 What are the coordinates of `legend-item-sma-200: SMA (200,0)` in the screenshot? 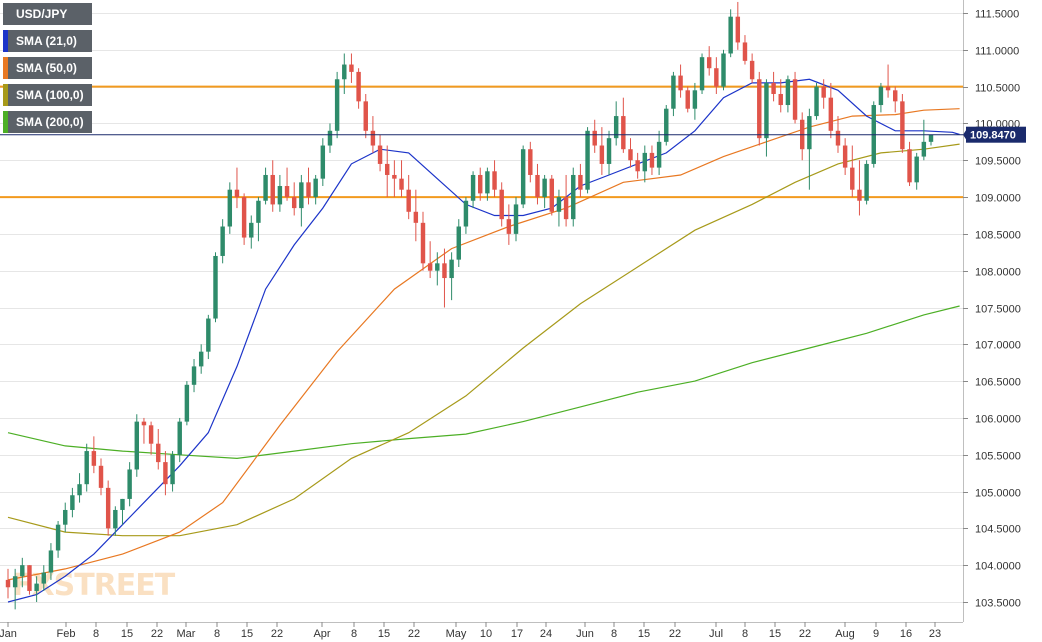 It's located at (47, 122).